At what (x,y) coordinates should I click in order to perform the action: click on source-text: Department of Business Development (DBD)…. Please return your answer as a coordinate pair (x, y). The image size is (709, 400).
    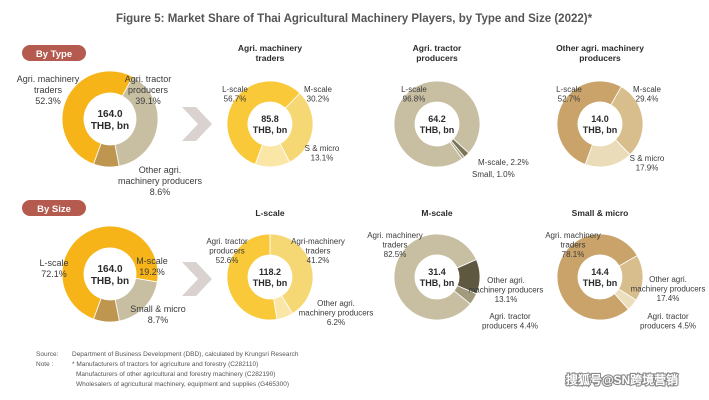
    Looking at the image, I should click on (185, 354).